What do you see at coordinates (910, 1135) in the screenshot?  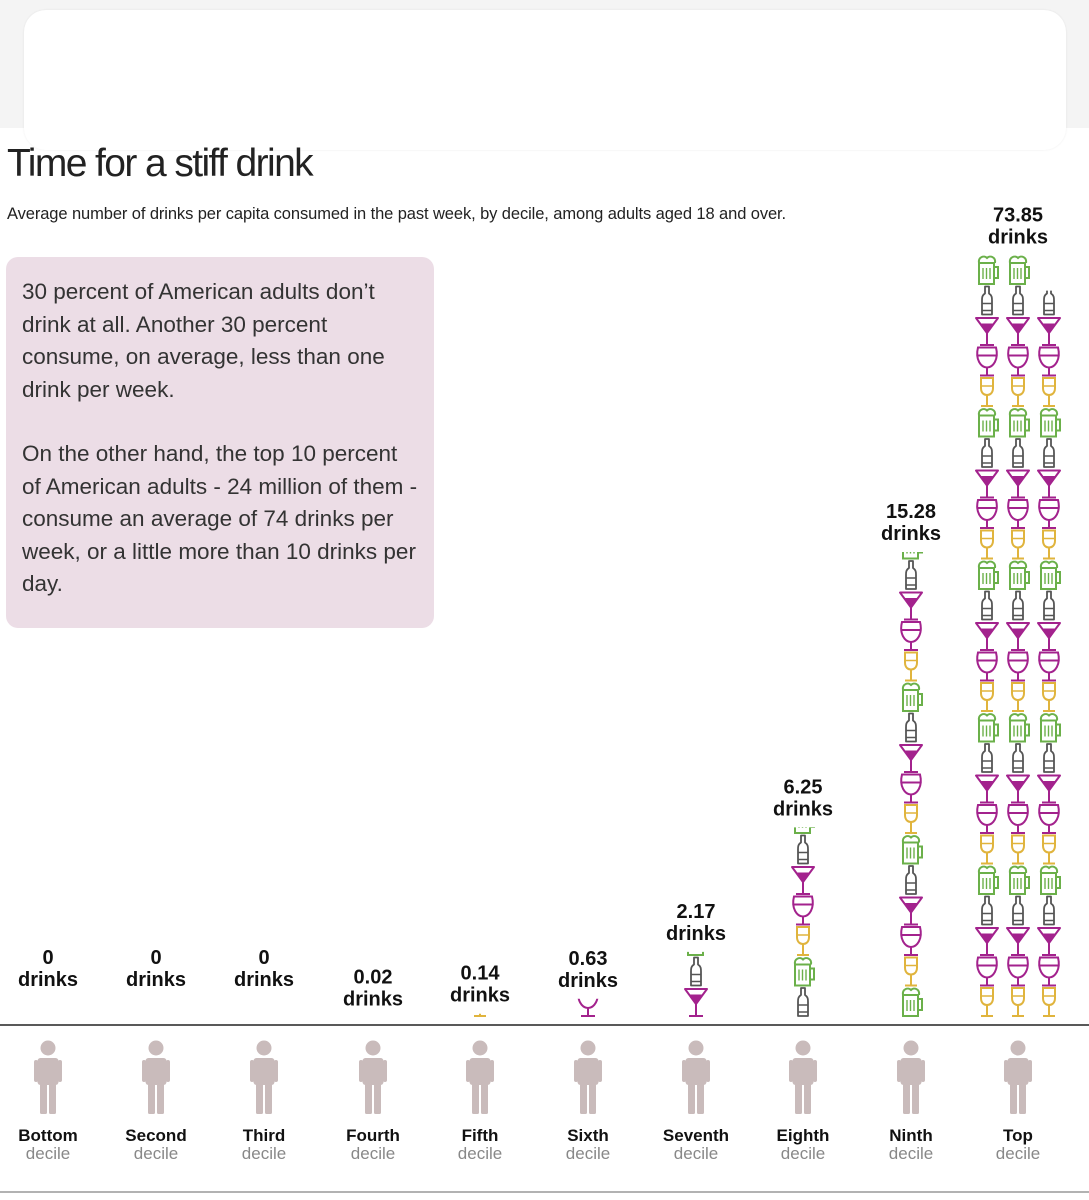 I see `decile-name: Ninth` at bounding box center [910, 1135].